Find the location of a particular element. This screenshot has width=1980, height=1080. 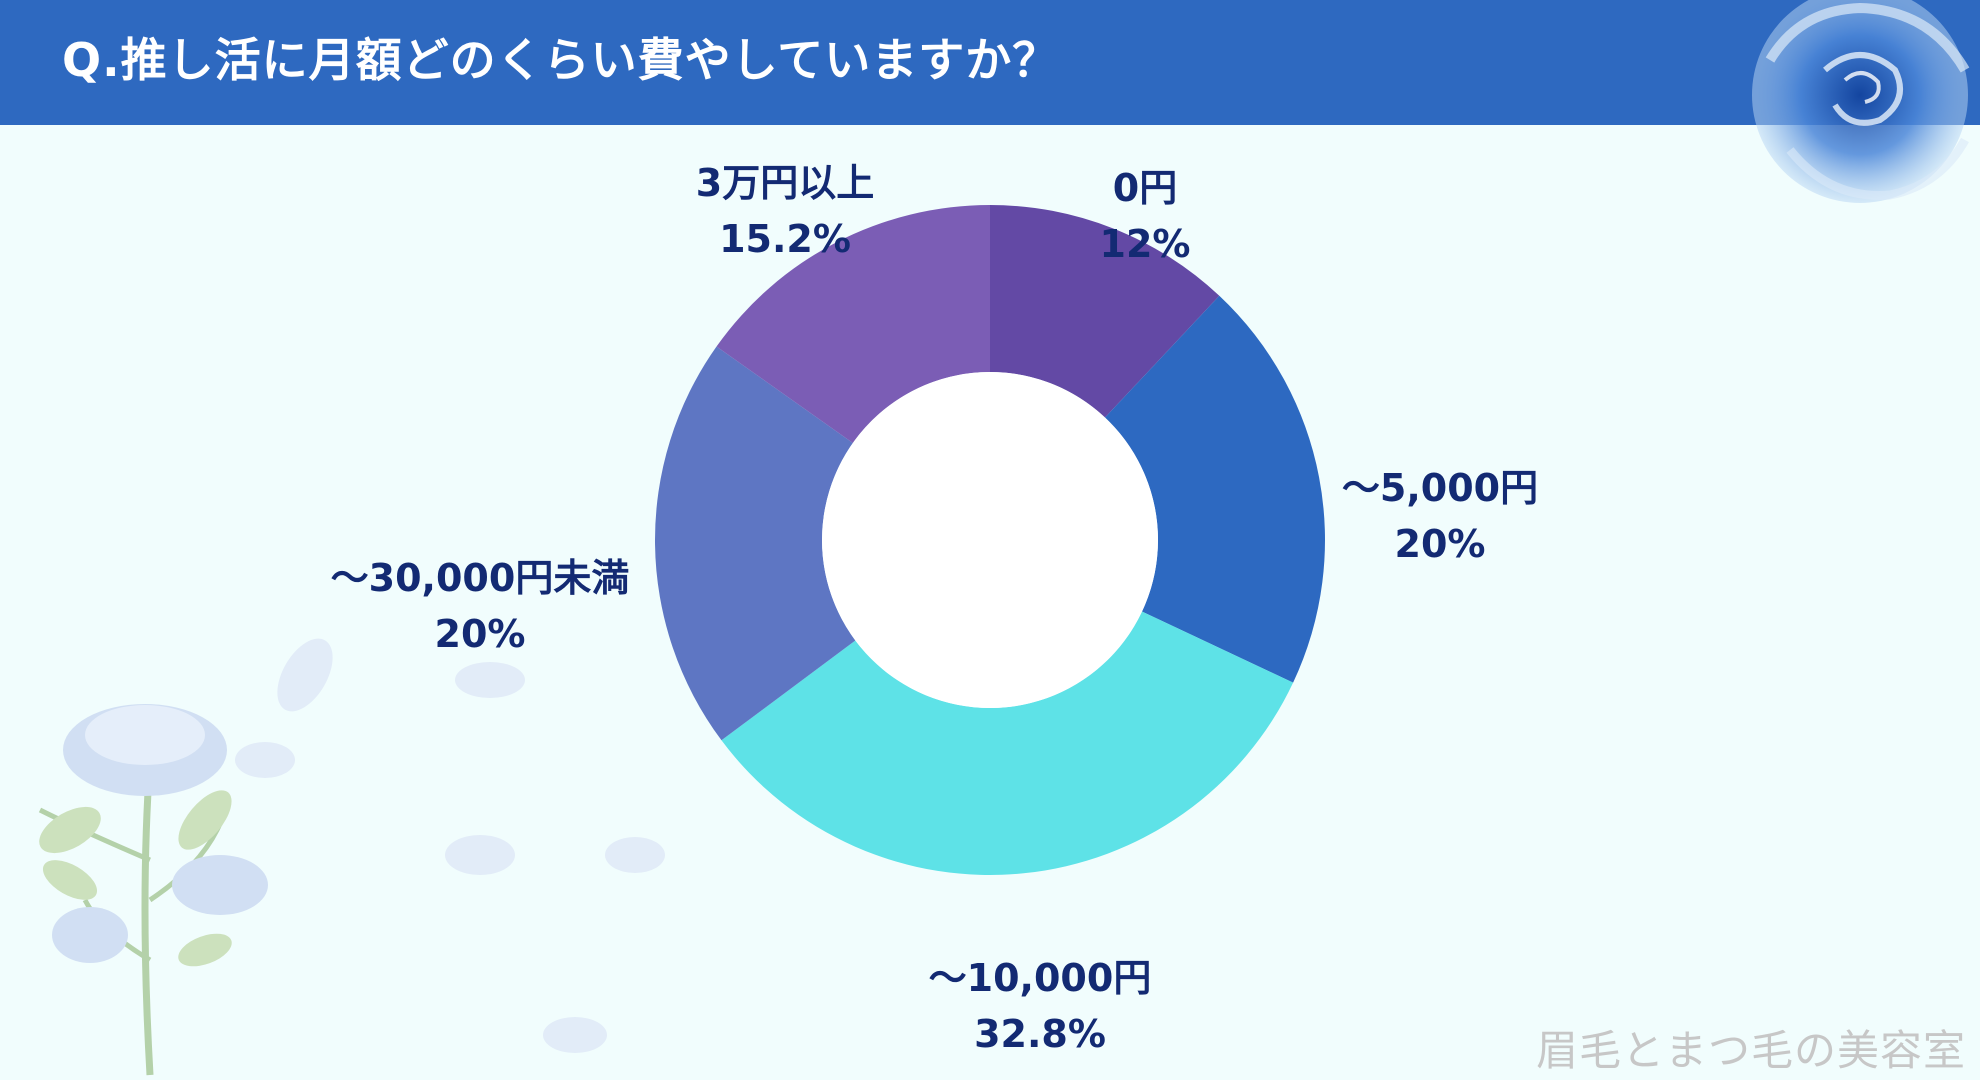

page-title: Q.推し活に月額どのくらい費やしていますか？ is located at coordinates (561, 60).